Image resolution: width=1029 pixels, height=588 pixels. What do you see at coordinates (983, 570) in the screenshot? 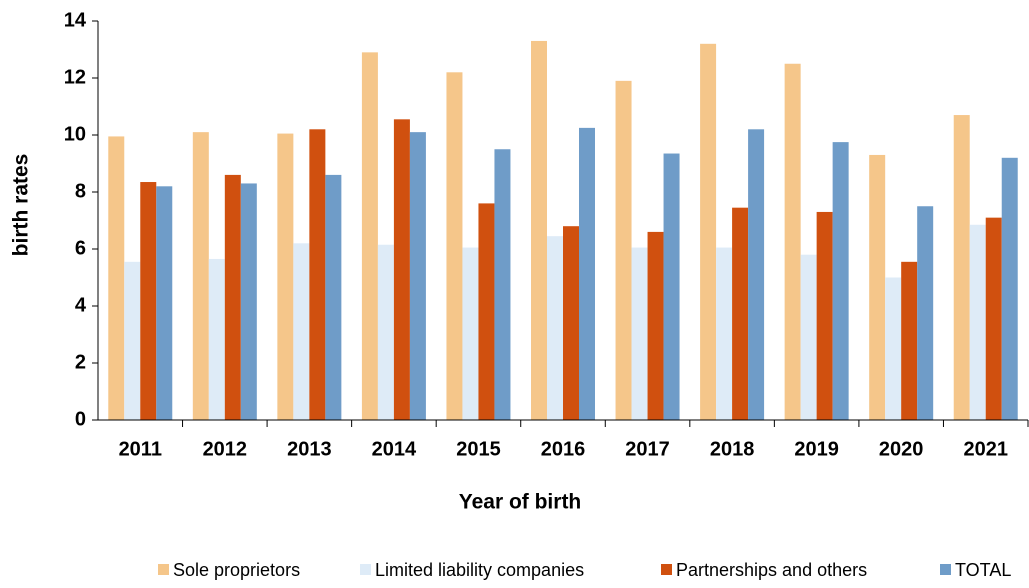
I see `legend-label: TOTAL` at bounding box center [983, 570].